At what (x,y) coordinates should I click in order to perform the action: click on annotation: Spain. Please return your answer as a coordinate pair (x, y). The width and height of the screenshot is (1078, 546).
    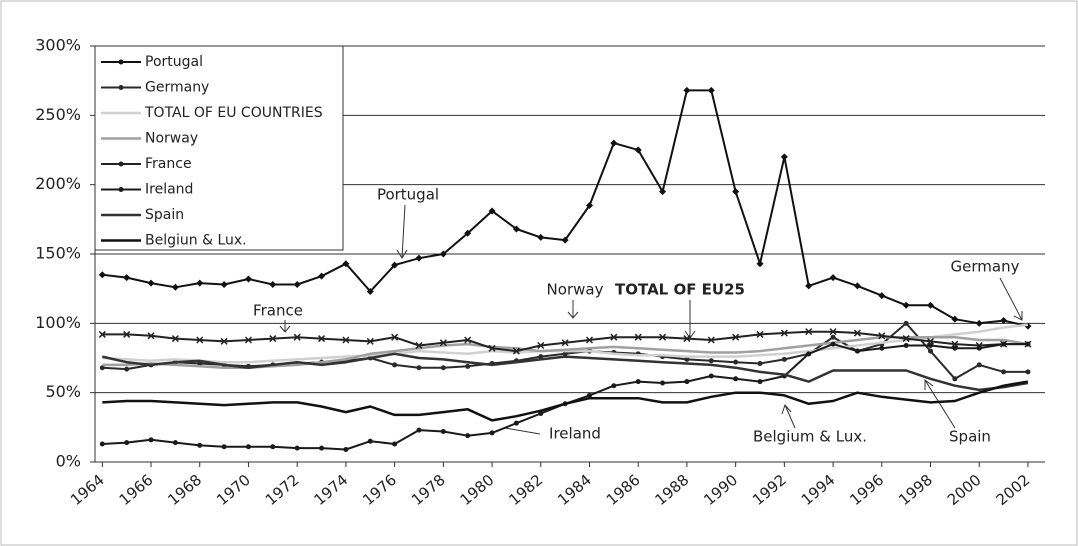
    Looking at the image, I should click on (970, 437).